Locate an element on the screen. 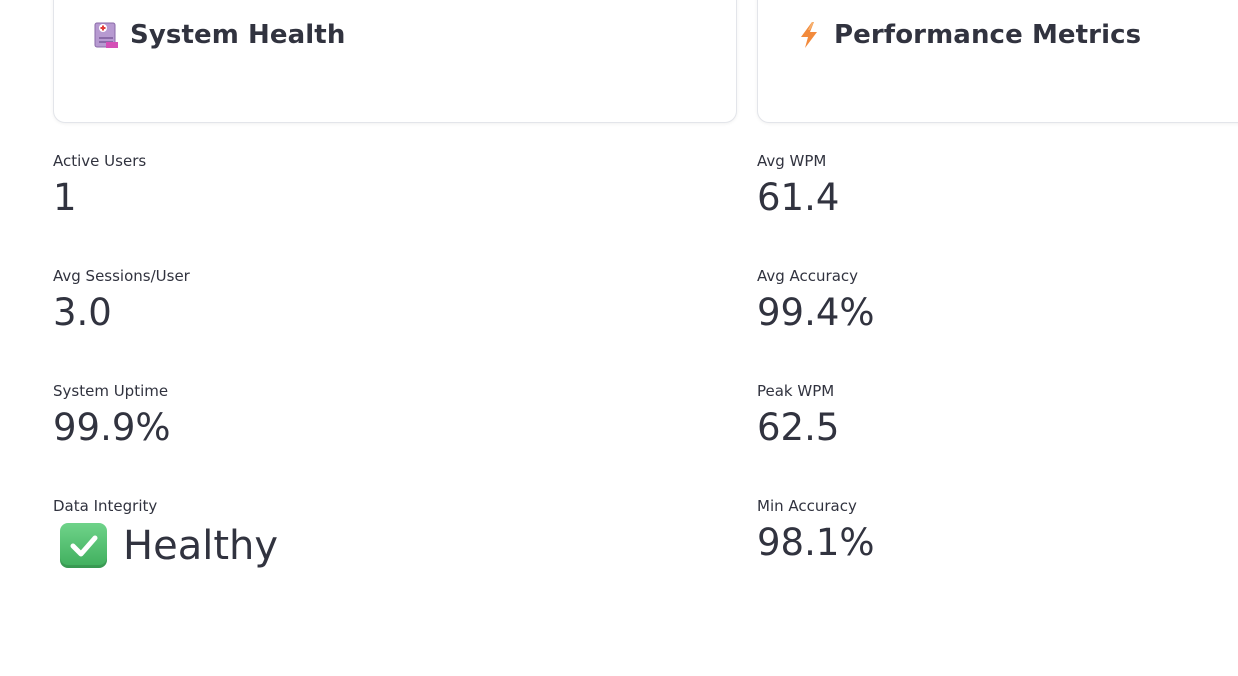 The height and width of the screenshot is (676, 1238). metric-value: 62.5 is located at coordinates (798, 427).